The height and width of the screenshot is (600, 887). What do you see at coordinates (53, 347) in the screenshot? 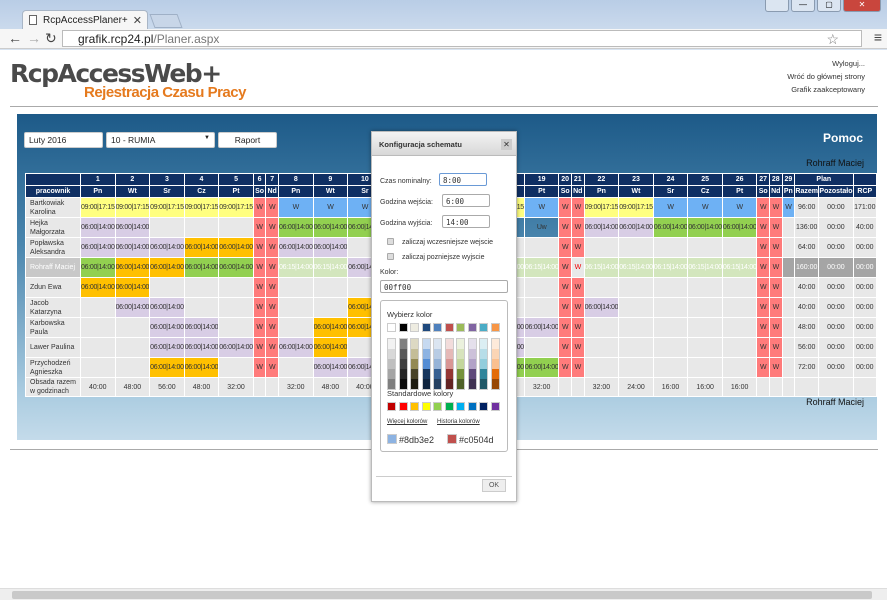
I see `employee-name: Lawer Paulina` at bounding box center [53, 347].